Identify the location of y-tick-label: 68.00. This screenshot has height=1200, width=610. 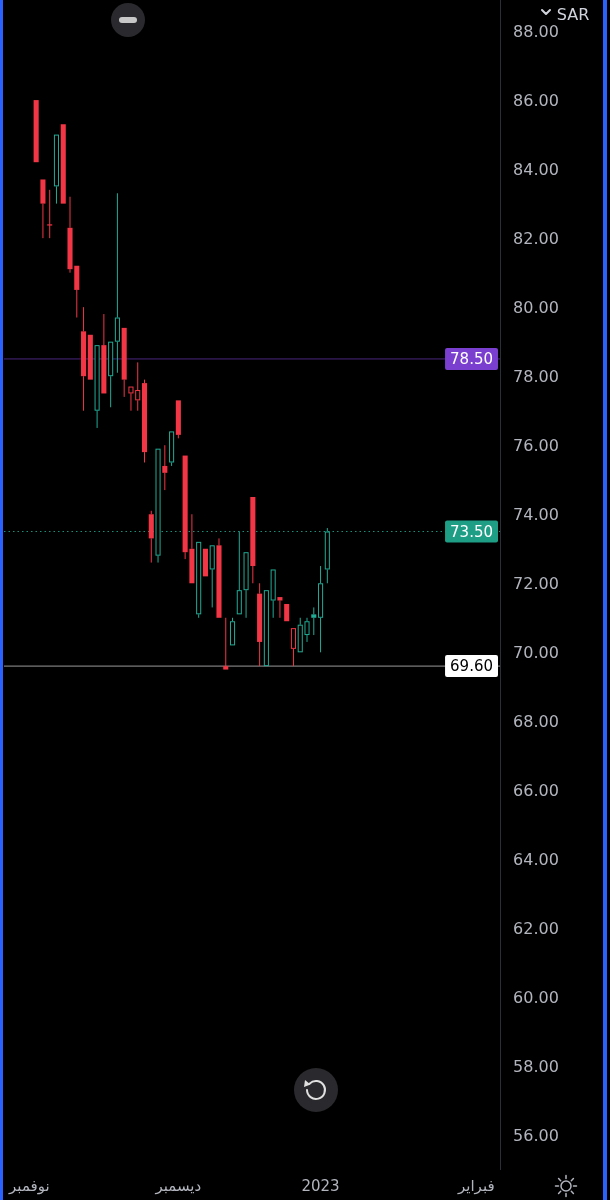
(536, 721).